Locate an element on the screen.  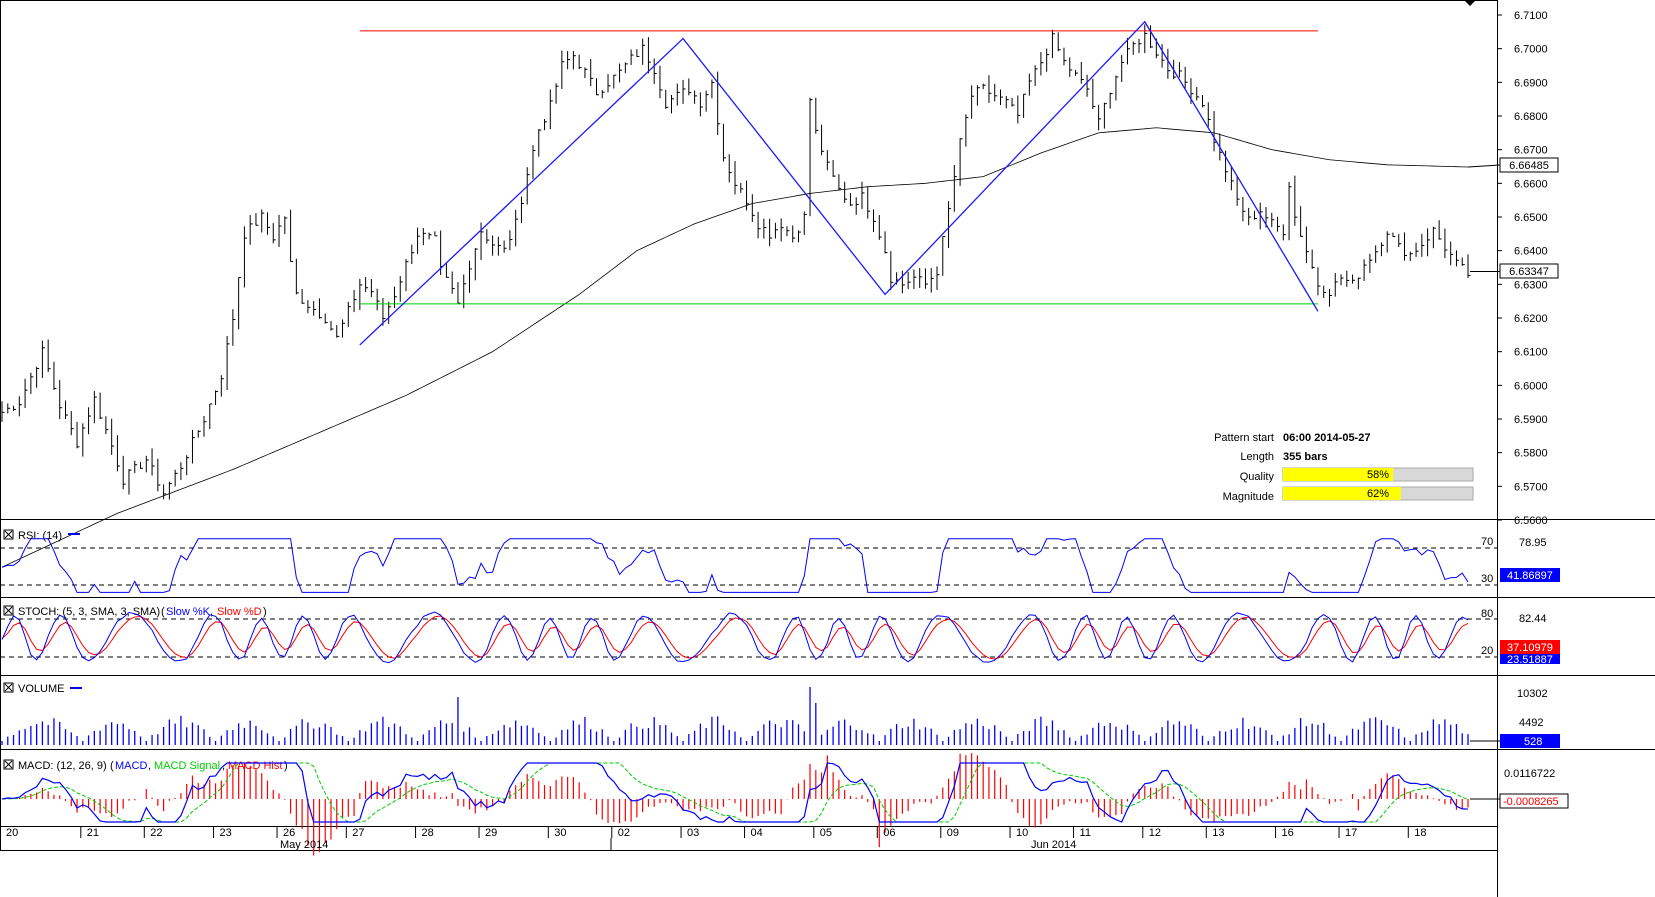
rsi-current-value: 41.86897 is located at coordinates (1530, 576).